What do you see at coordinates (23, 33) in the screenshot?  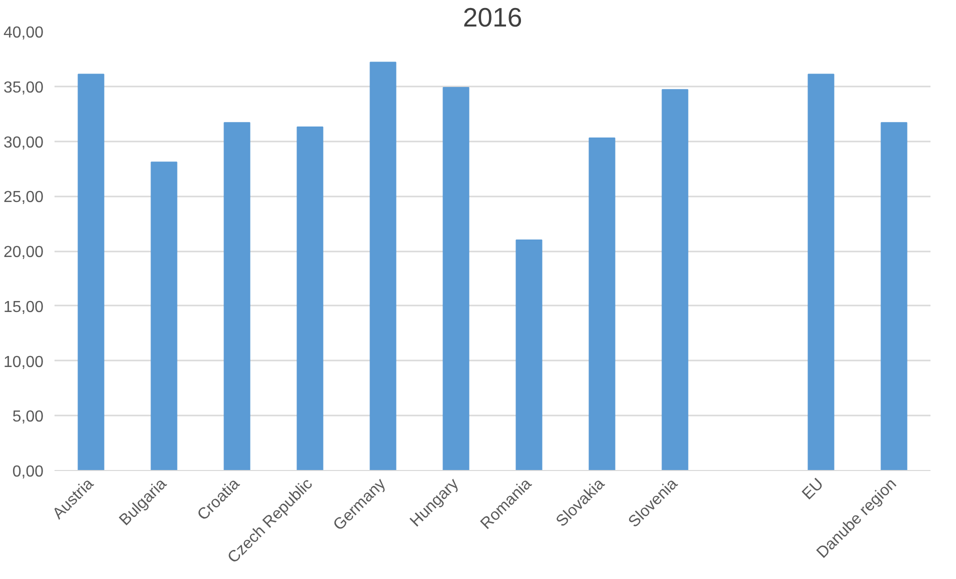 I see `y-tick-label: 40,00` at bounding box center [23, 33].